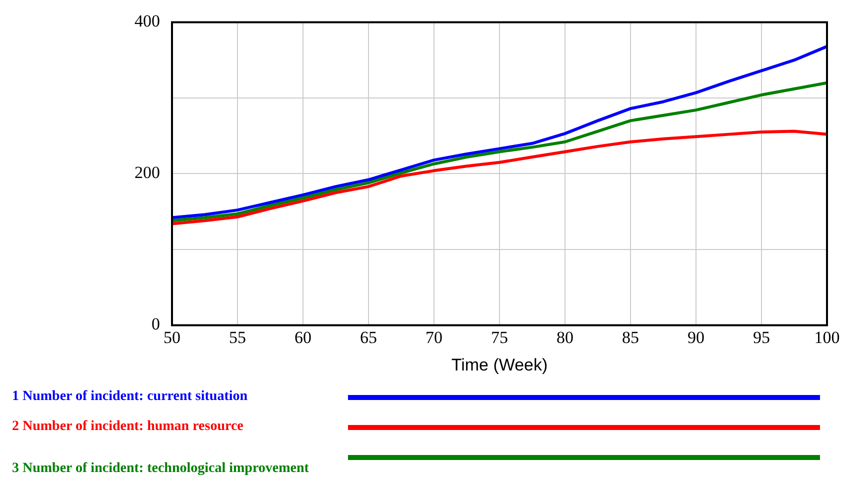 The width and height of the screenshot is (847, 482). What do you see at coordinates (761, 337) in the screenshot?
I see `x-tick-label: 95` at bounding box center [761, 337].